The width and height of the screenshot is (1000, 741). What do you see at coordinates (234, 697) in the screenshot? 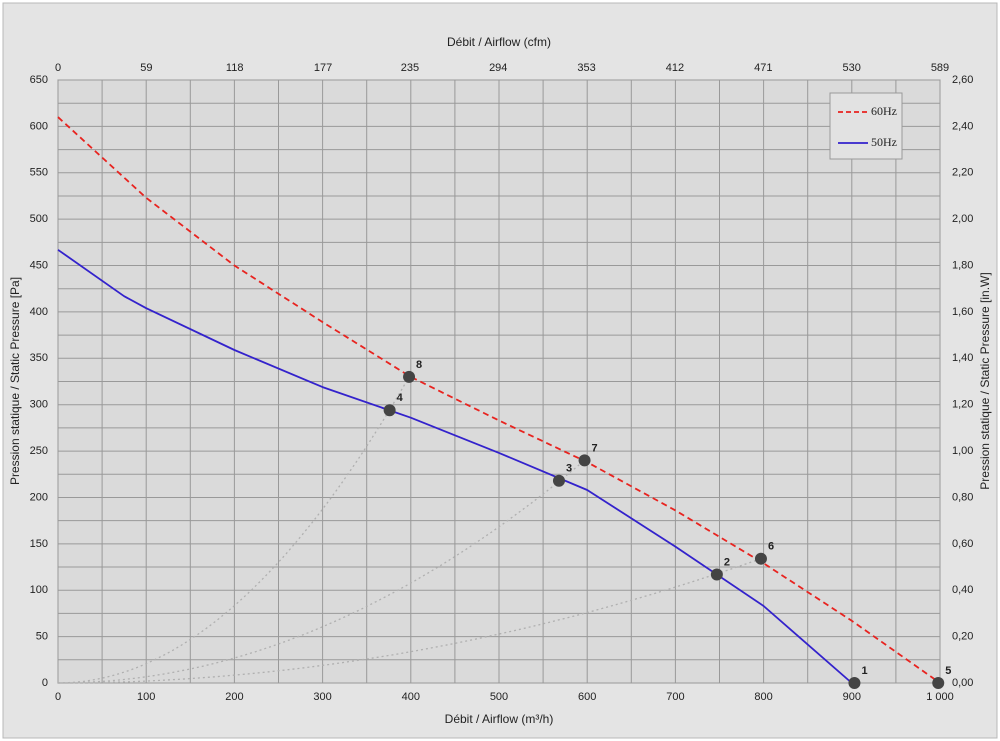
I see `x-tick-label: 200` at bounding box center [234, 697].